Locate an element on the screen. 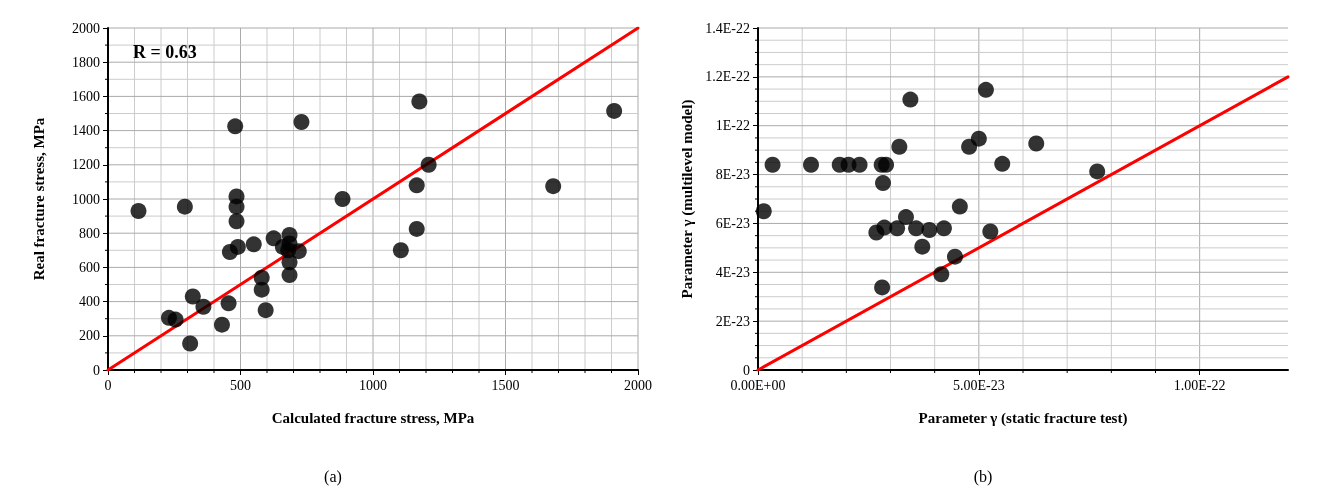  y-tick-label: 200 is located at coordinates (89, 336).